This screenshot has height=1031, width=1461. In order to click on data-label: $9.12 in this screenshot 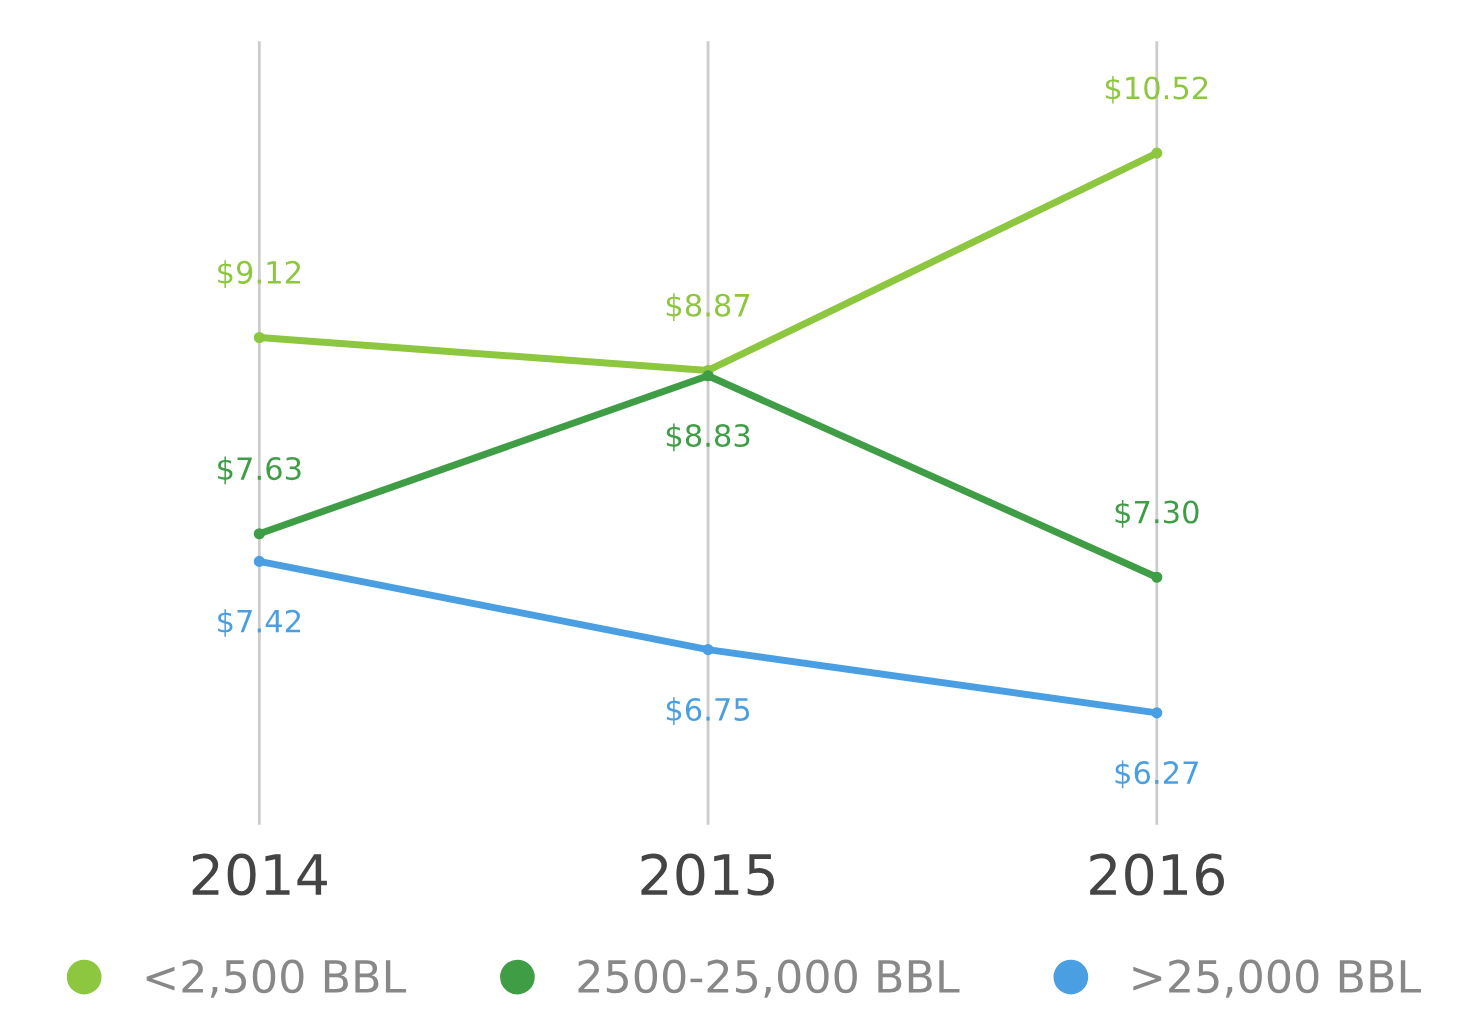, I will do `click(259, 274)`.